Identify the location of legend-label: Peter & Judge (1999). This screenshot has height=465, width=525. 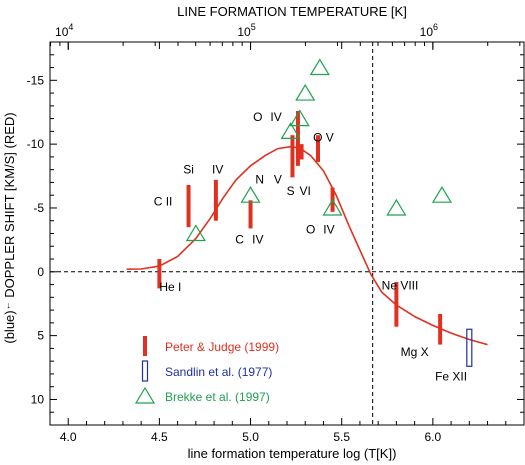
(222, 347).